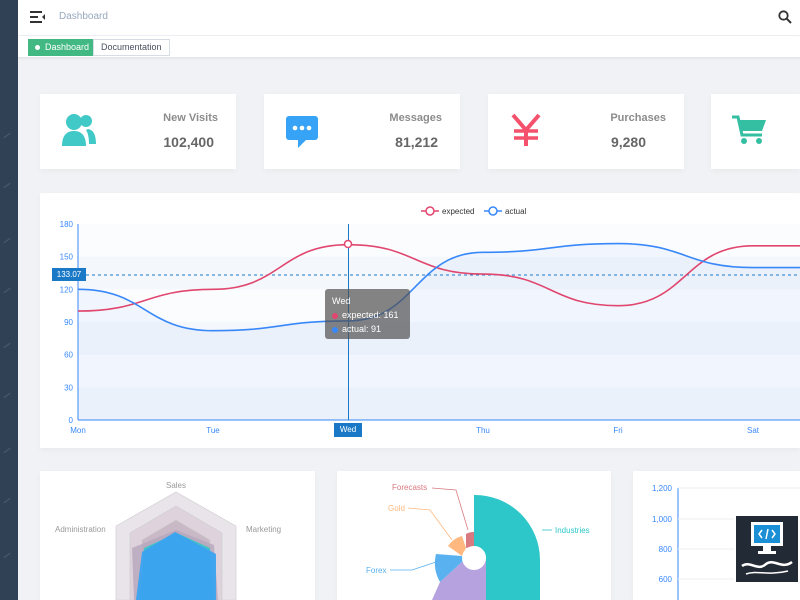  Describe the element at coordinates (666, 549) in the screenshot. I see `bar-y-tick: 800` at that location.